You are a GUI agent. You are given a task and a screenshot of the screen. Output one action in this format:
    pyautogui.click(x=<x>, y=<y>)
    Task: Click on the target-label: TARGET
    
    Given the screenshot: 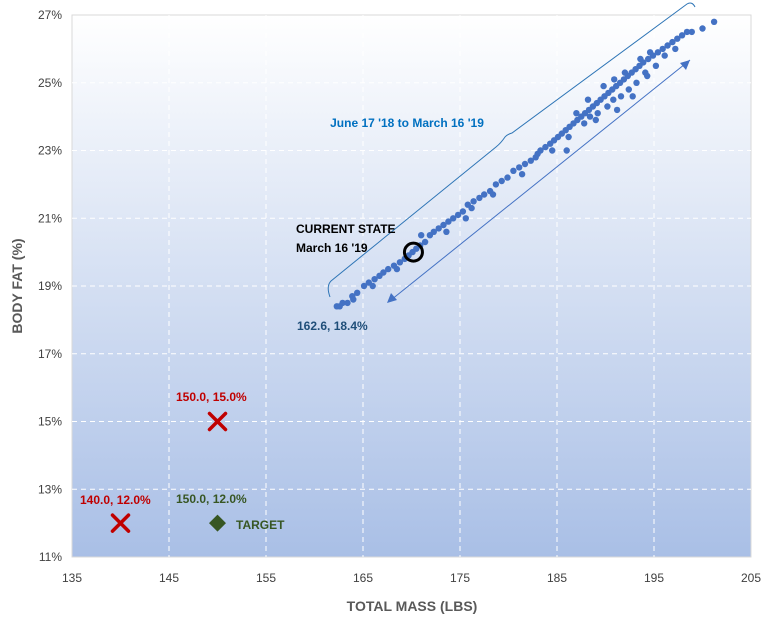 What is the action you would take?
    pyautogui.click(x=260, y=525)
    